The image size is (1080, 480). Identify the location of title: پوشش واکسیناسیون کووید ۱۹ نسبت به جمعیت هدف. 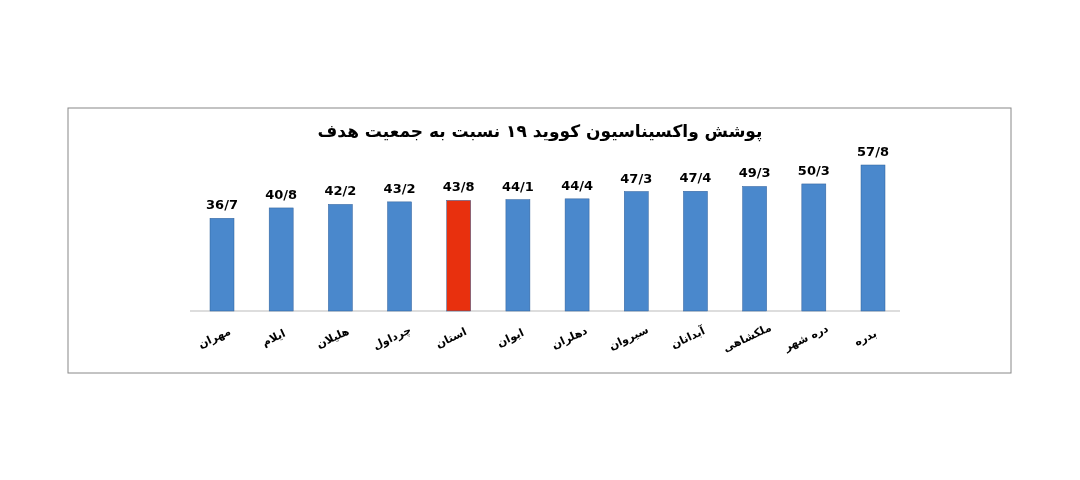
(540, 131).